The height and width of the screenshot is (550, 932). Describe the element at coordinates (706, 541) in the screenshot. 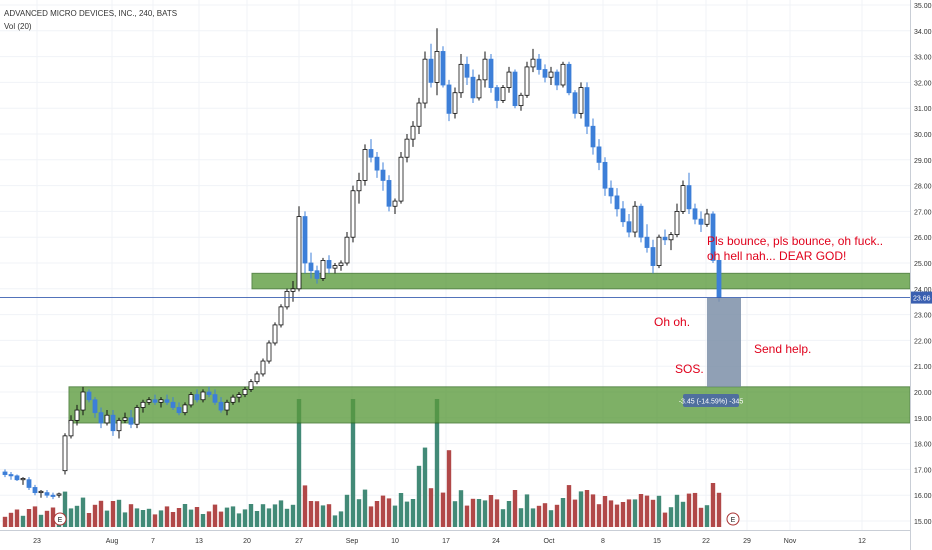

I see `x-tick-label: 22` at that location.